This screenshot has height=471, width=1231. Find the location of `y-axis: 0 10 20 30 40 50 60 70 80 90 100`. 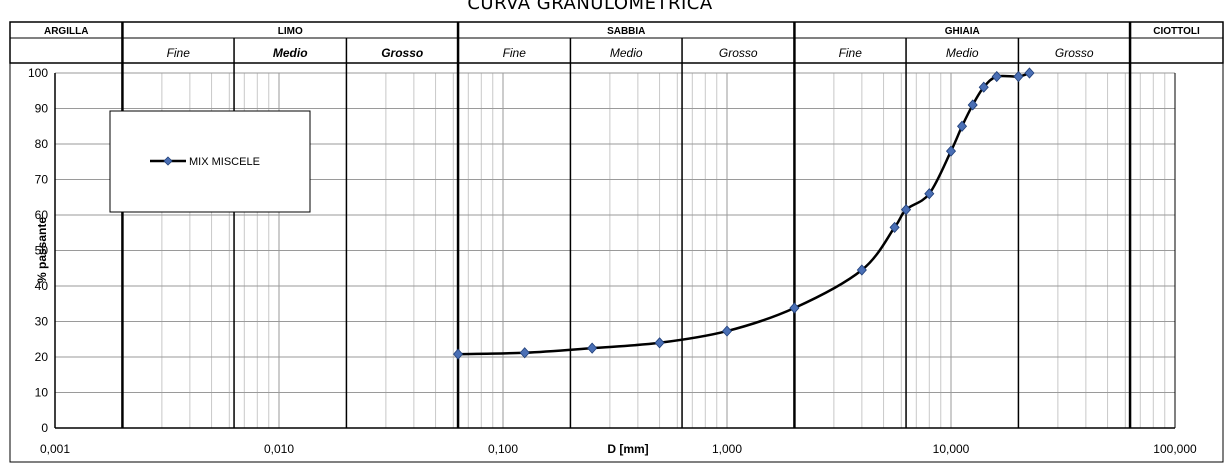

y-axis: 0 10 20 30 40 50 60 70 80 90 100 is located at coordinates (38, 250).